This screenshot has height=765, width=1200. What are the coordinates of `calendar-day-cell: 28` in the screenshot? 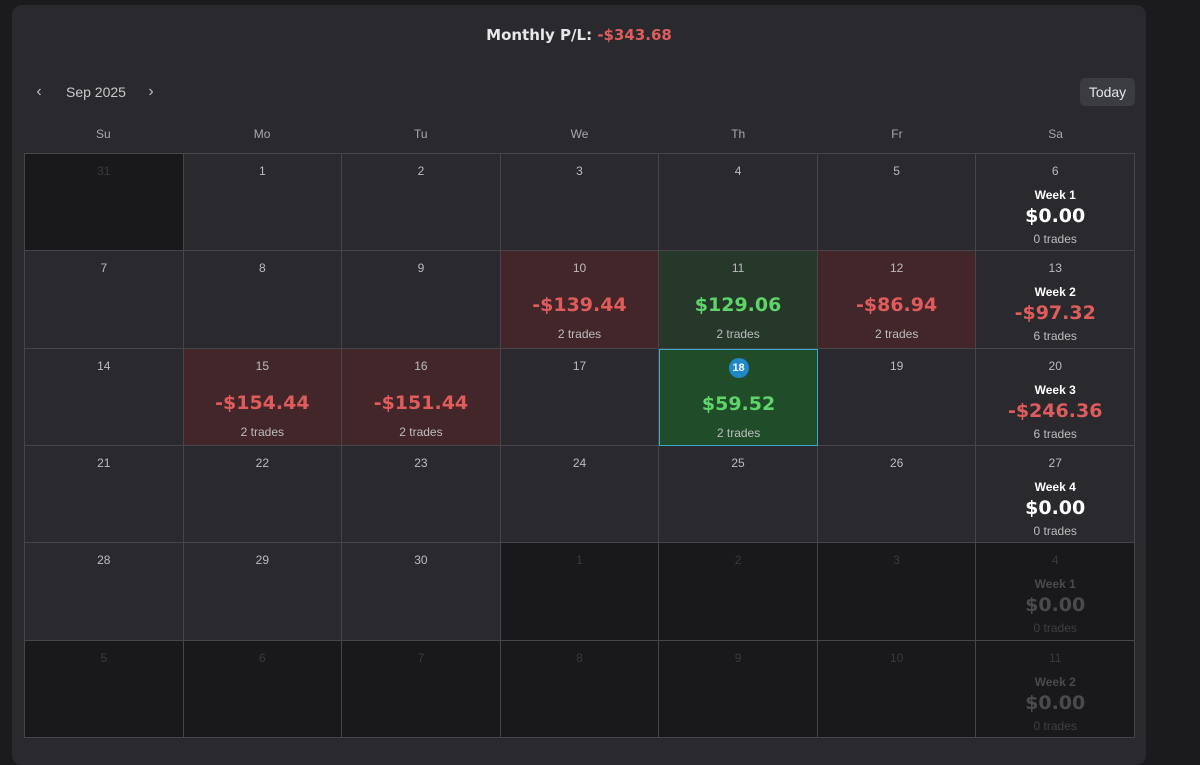 It's located at (104, 592).